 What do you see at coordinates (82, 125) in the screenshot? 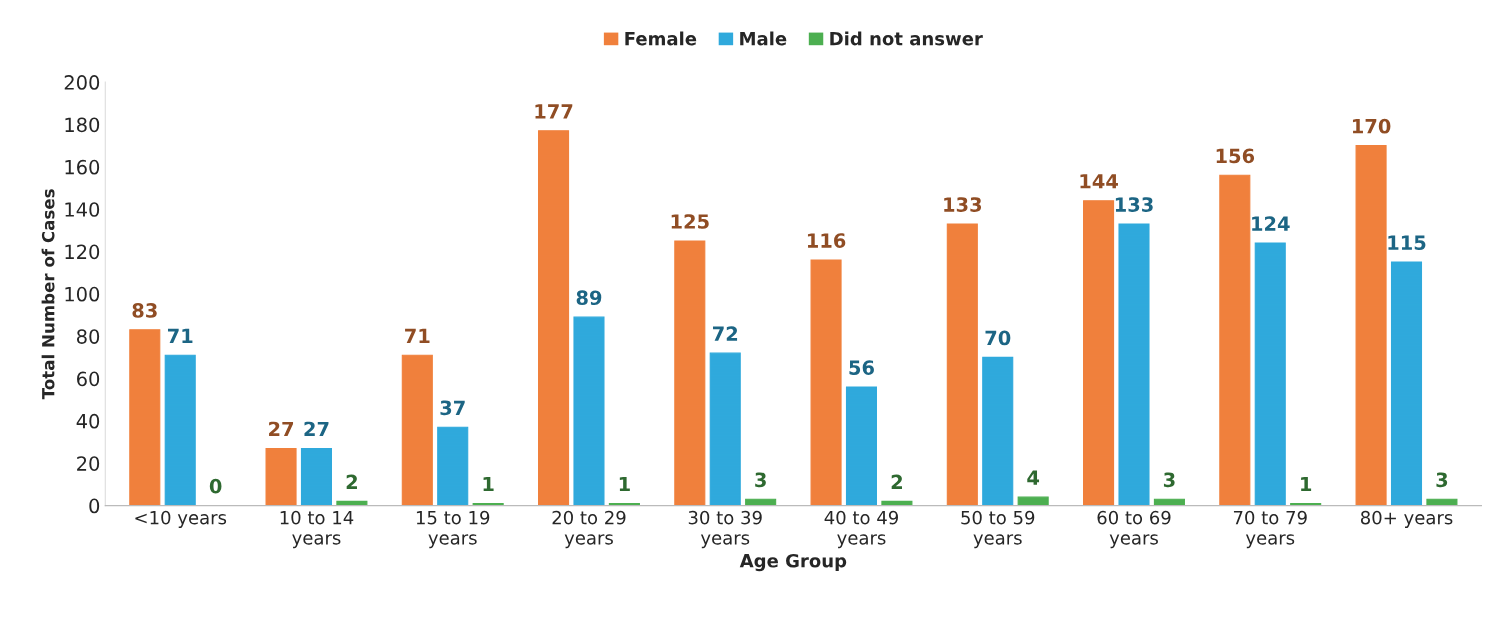
I see `y-tick-label: 180` at bounding box center [82, 125].